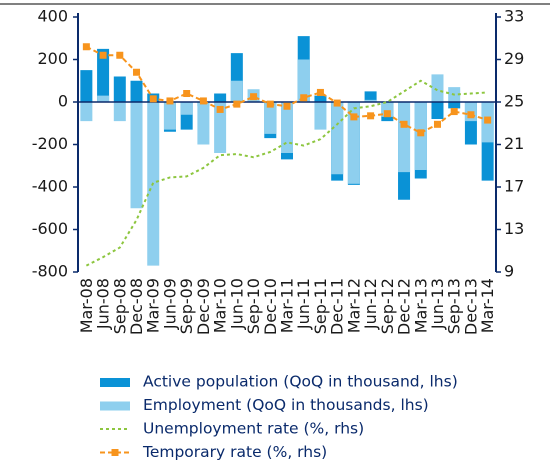 The image size is (550, 468). What do you see at coordinates (337, 306) in the screenshot?
I see `x-tick-label: Dec-11` at bounding box center [337, 306].